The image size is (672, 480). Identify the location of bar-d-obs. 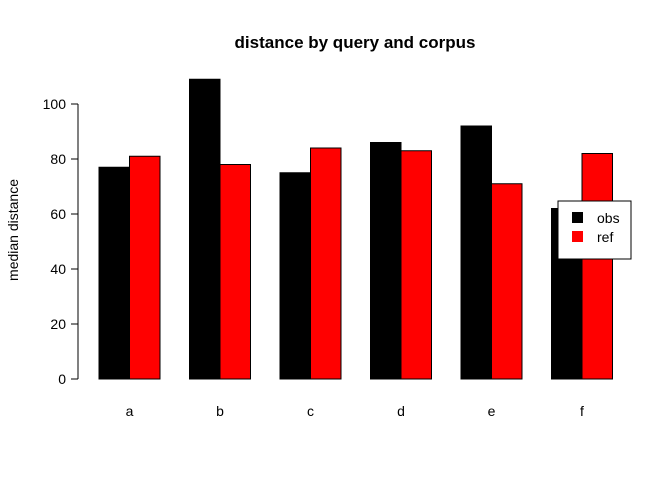
(386, 261).